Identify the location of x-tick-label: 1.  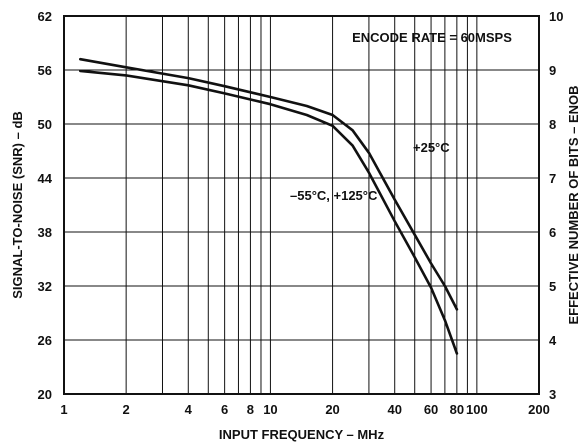
(63, 409).